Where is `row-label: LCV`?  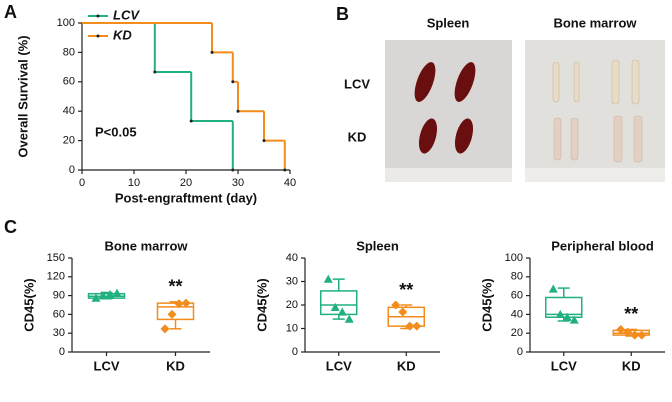
row-label: LCV is located at coordinates (357, 83).